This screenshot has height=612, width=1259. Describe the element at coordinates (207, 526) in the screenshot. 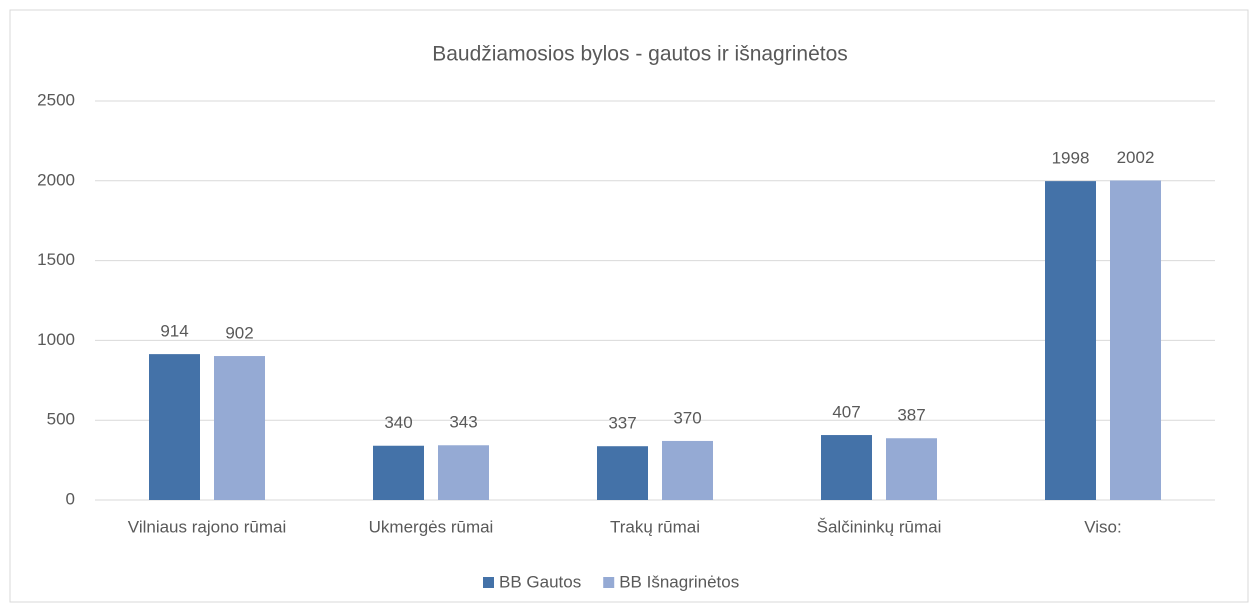

I see `x-tick-label: Vilniaus rajono rūmai` at that location.